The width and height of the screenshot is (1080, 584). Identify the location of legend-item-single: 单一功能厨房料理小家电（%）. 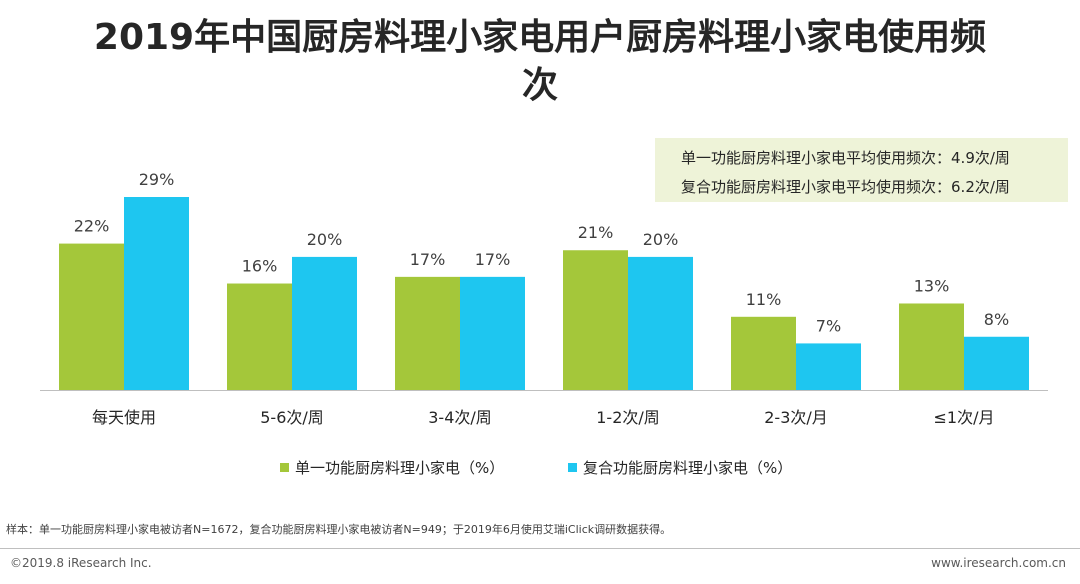
(392, 467).